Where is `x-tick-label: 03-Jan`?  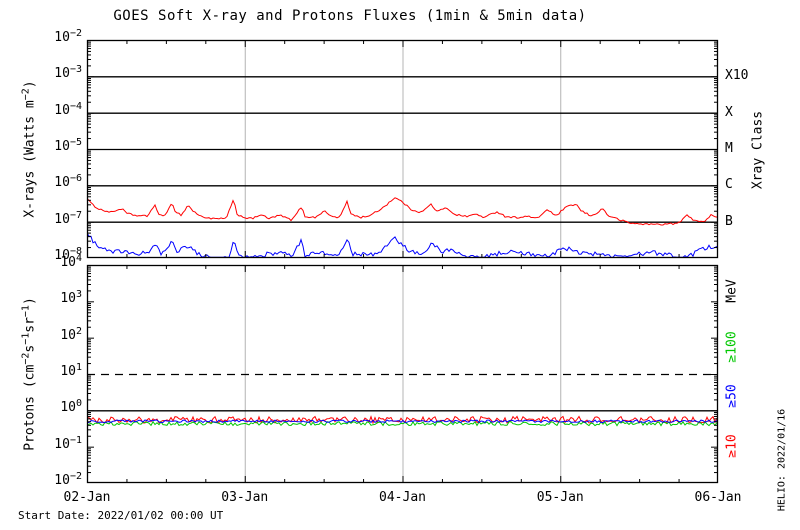
x-tick-label: 03-Jan is located at coordinates (245, 497).